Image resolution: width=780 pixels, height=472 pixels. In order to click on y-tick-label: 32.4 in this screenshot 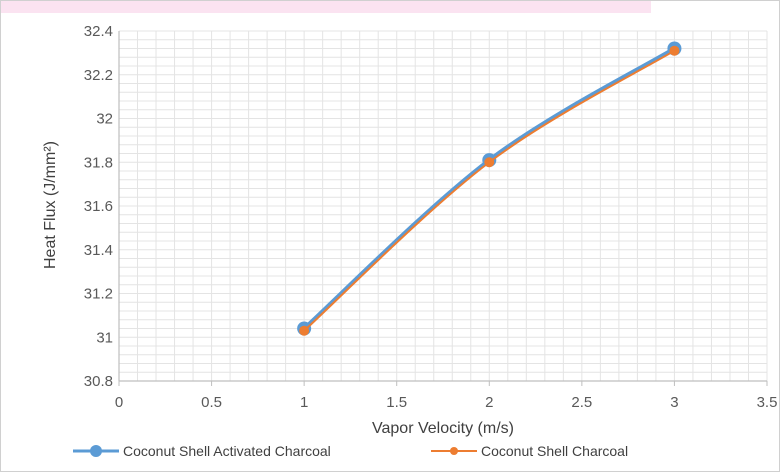, I will do `click(98, 31)`.